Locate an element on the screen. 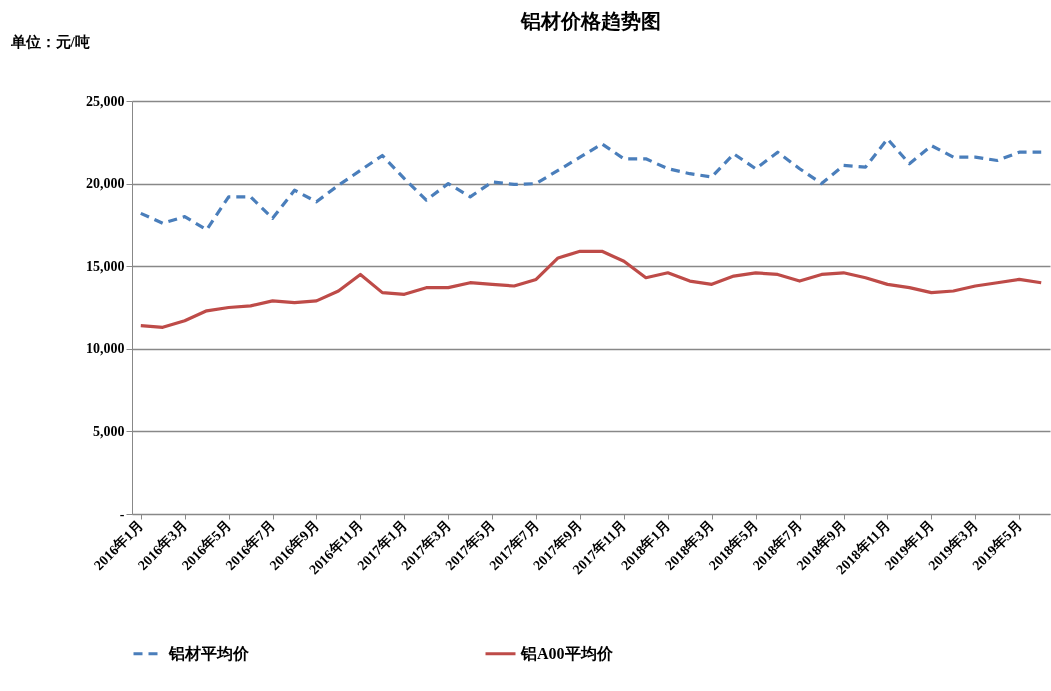  chart-title: 铝材价格趋势图 is located at coordinates (590, 21).